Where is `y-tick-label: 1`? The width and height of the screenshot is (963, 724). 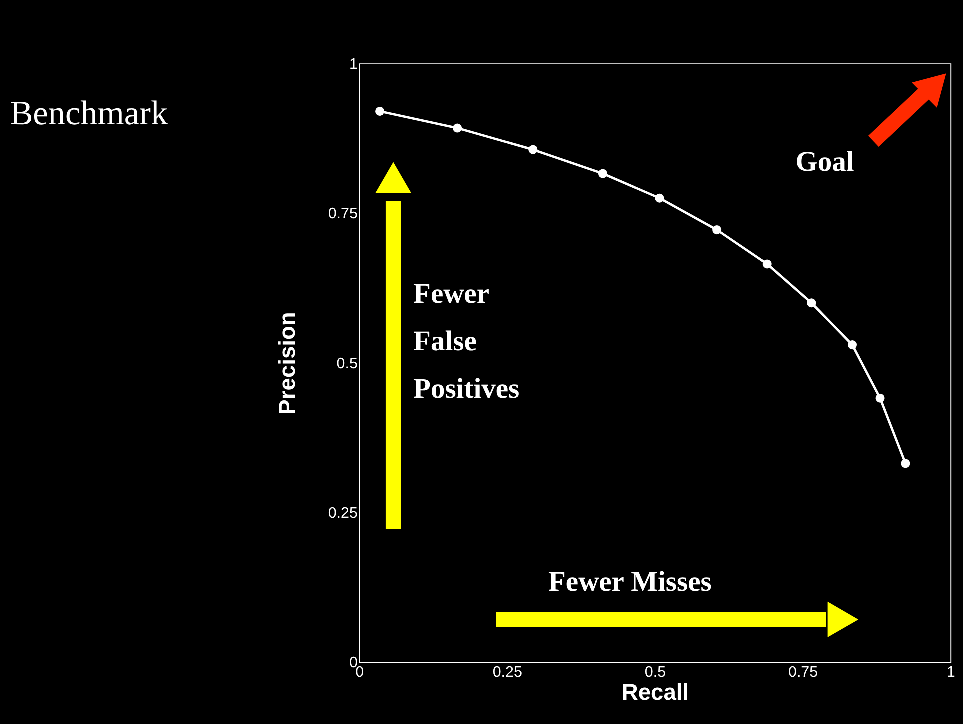
y-tick-label: 1 is located at coordinates (353, 64).